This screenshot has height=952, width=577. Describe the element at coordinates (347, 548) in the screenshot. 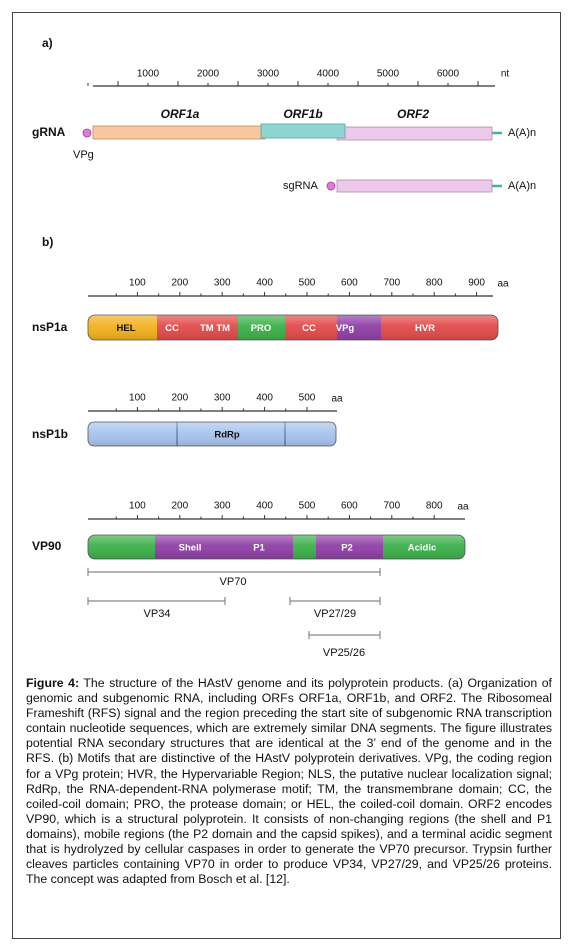

I see `domain-label: P2` at that location.